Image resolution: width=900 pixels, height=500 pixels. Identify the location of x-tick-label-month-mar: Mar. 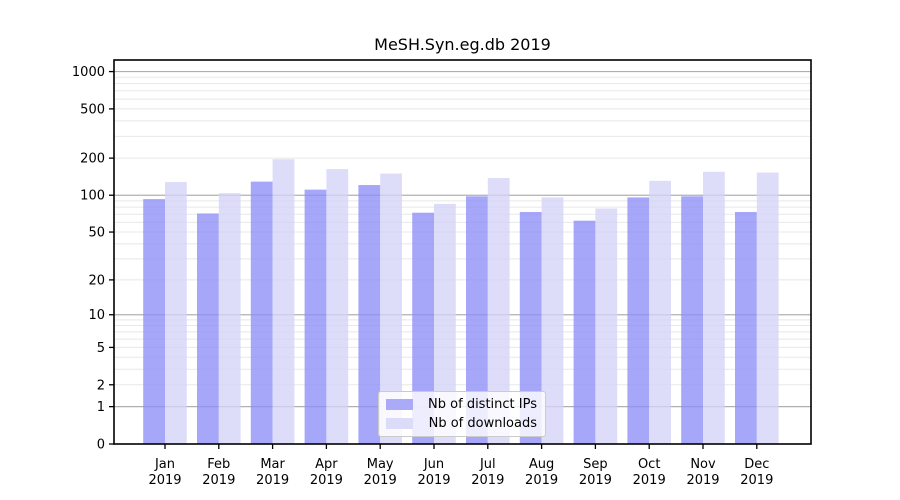
(272, 464).